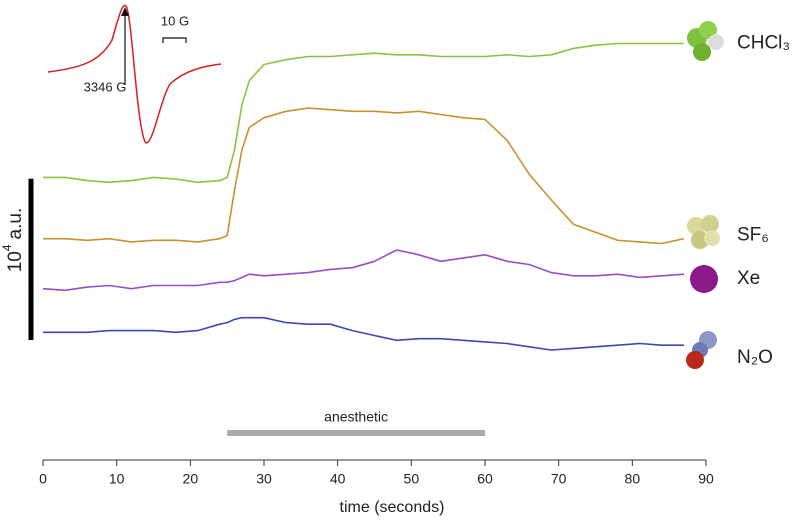 The image size is (799, 520). What do you see at coordinates (412, 479) in the screenshot?
I see `x-tick-label: 50` at bounding box center [412, 479].